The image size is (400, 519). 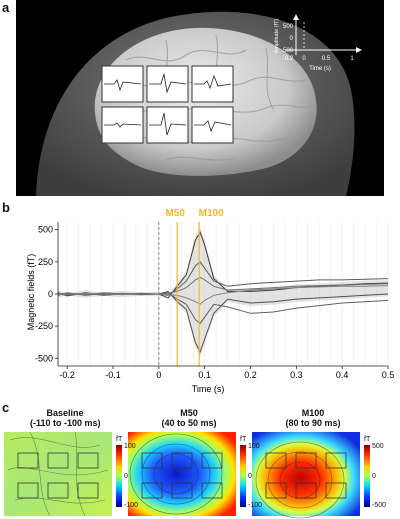 I want to click on colorbar-tick-baseline-bot: -100, so click(x=131, y=505).